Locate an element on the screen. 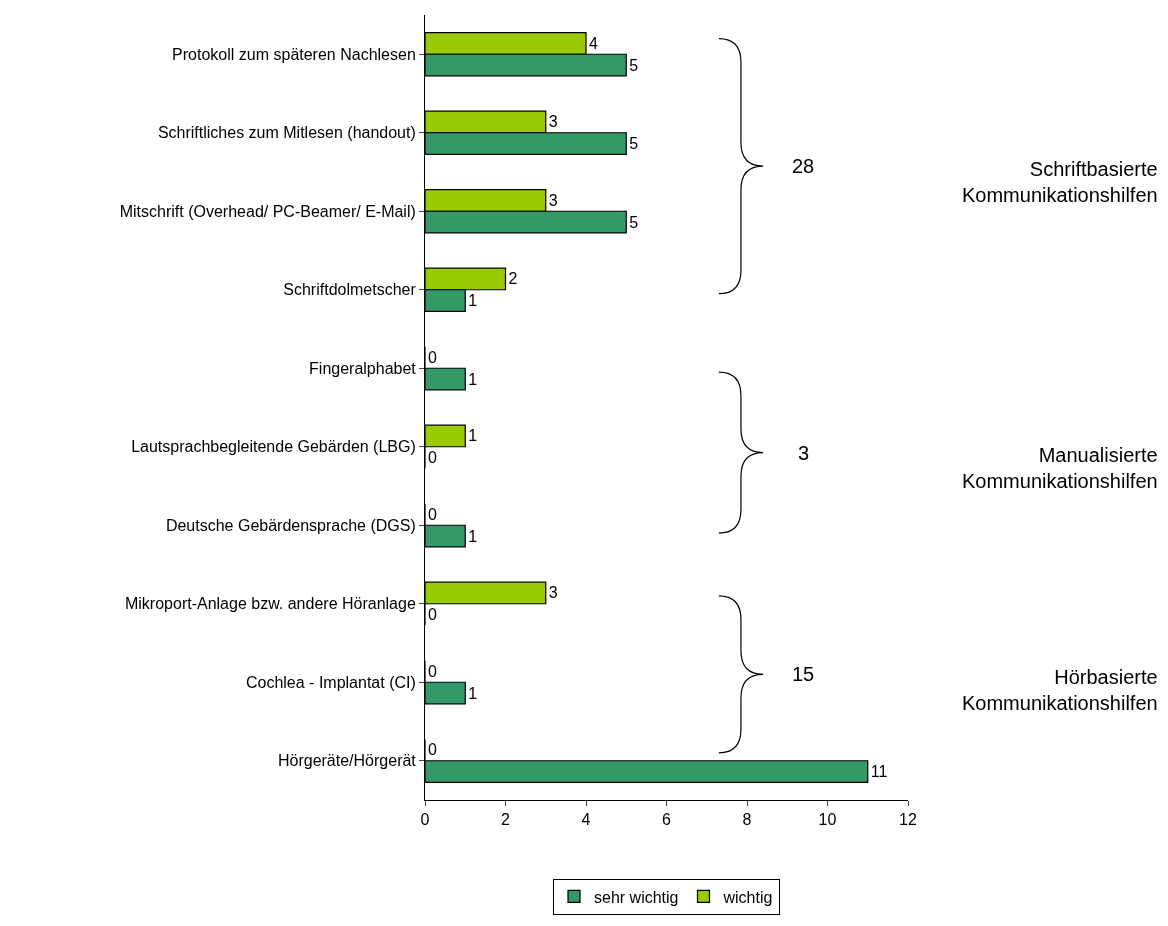 The height and width of the screenshot is (926, 1168). data-label: 2 is located at coordinates (513, 279).